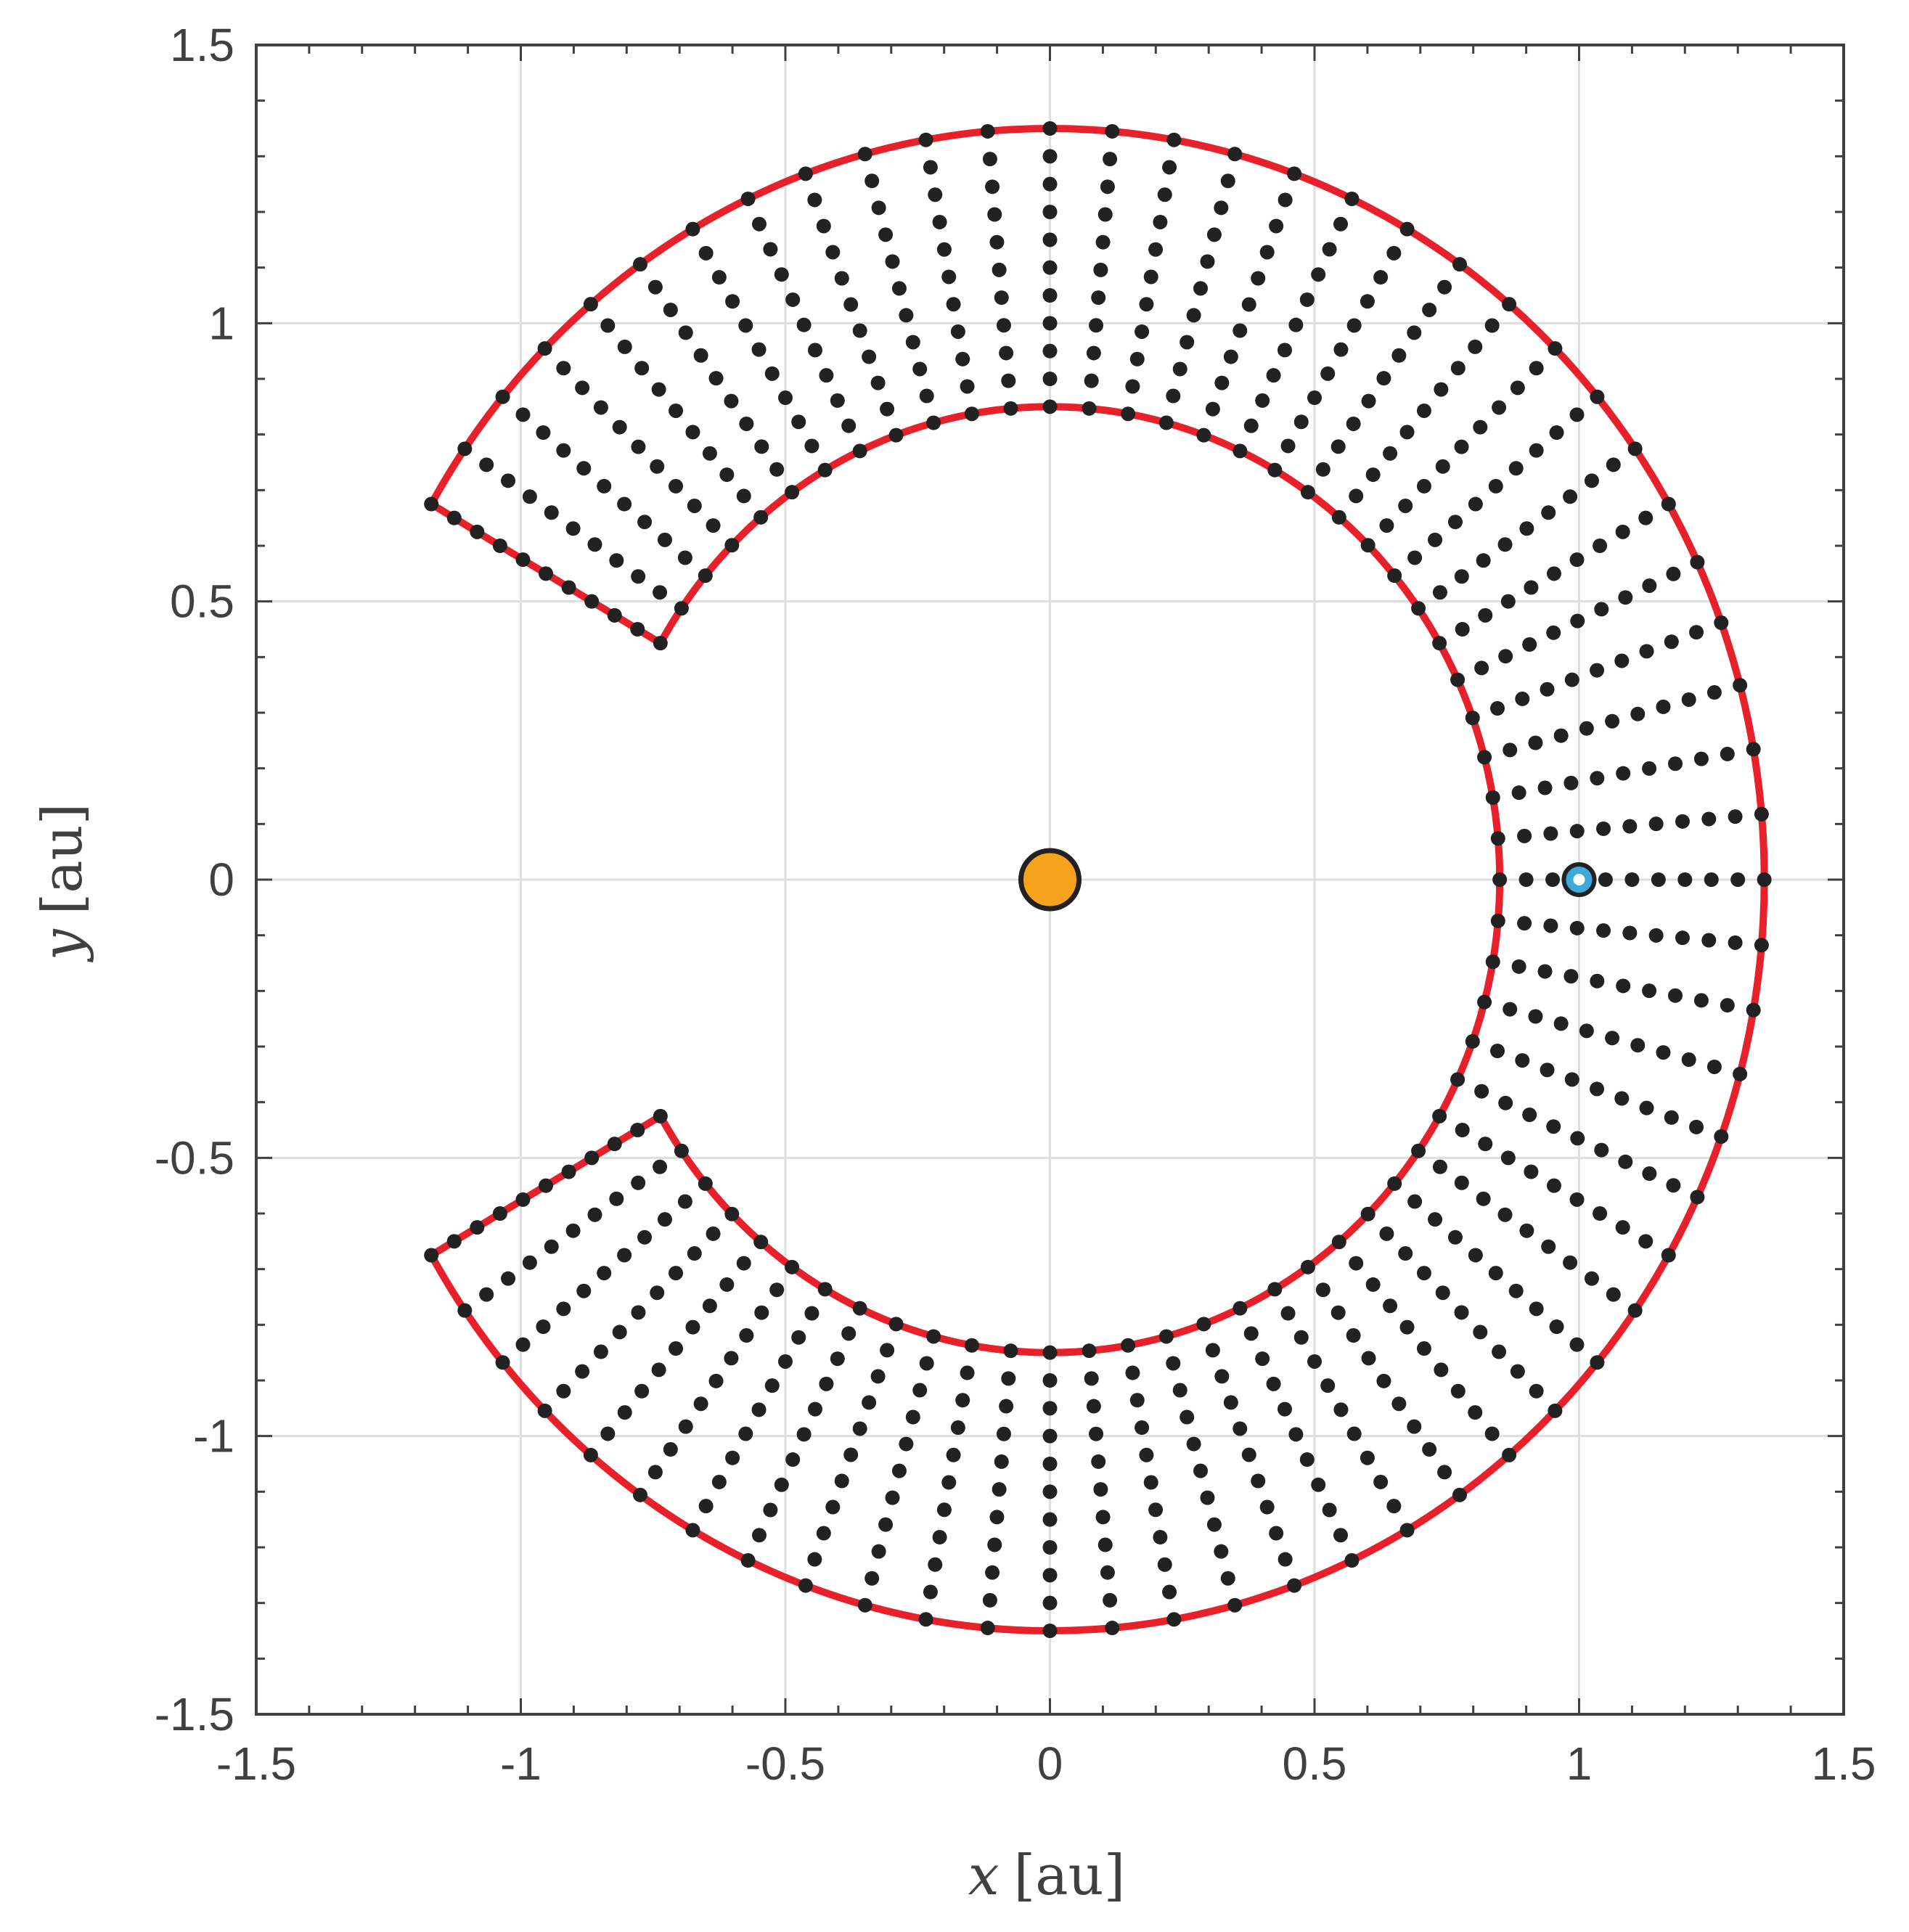 The image size is (1909, 1932). Describe the element at coordinates (221, 323) in the screenshot. I see `y-tick-label: 1` at that location.